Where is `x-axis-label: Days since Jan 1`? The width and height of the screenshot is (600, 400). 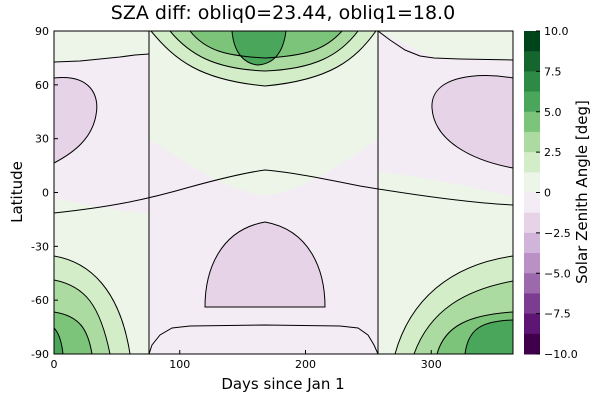 x-axis-label: Days since Jan 1 is located at coordinates (282, 384).